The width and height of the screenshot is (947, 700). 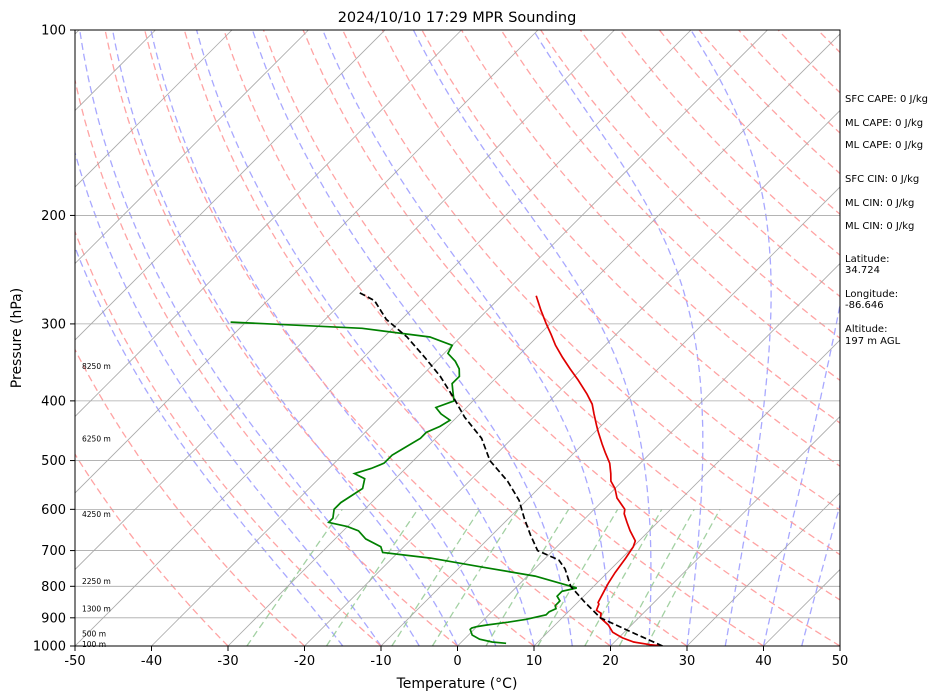 I want to click on y-tick-label: 600, so click(x=53, y=510).